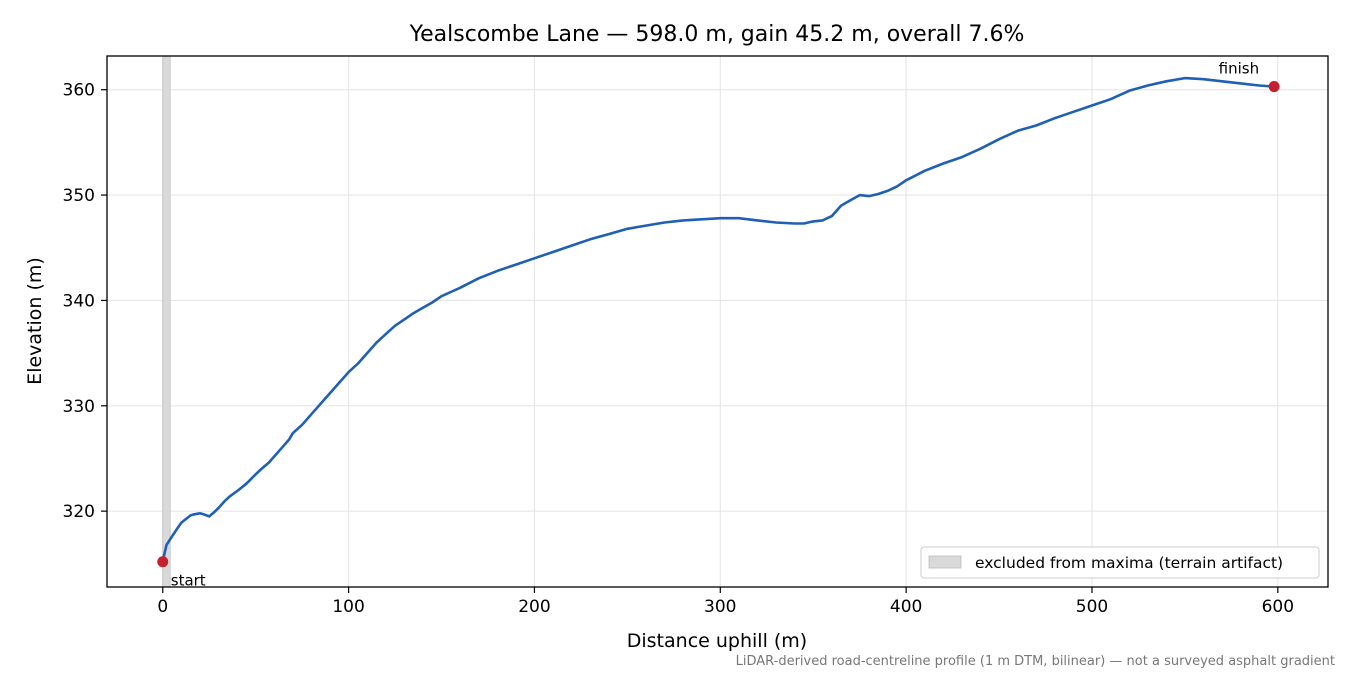 The image size is (1350, 675). Describe the element at coordinates (717, 641) in the screenshot. I see `x-axis-label: Distance uphill (m)` at that location.